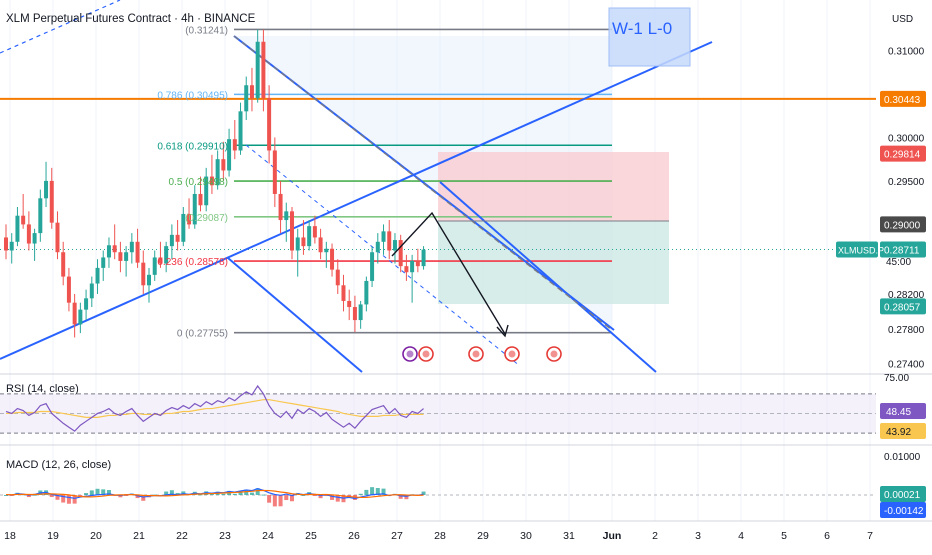 The image size is (932, 555). Describe the element at coordinates (192, 146) in the screenshot. I see `fib-label: 0.618 (0.29910)` at that location.